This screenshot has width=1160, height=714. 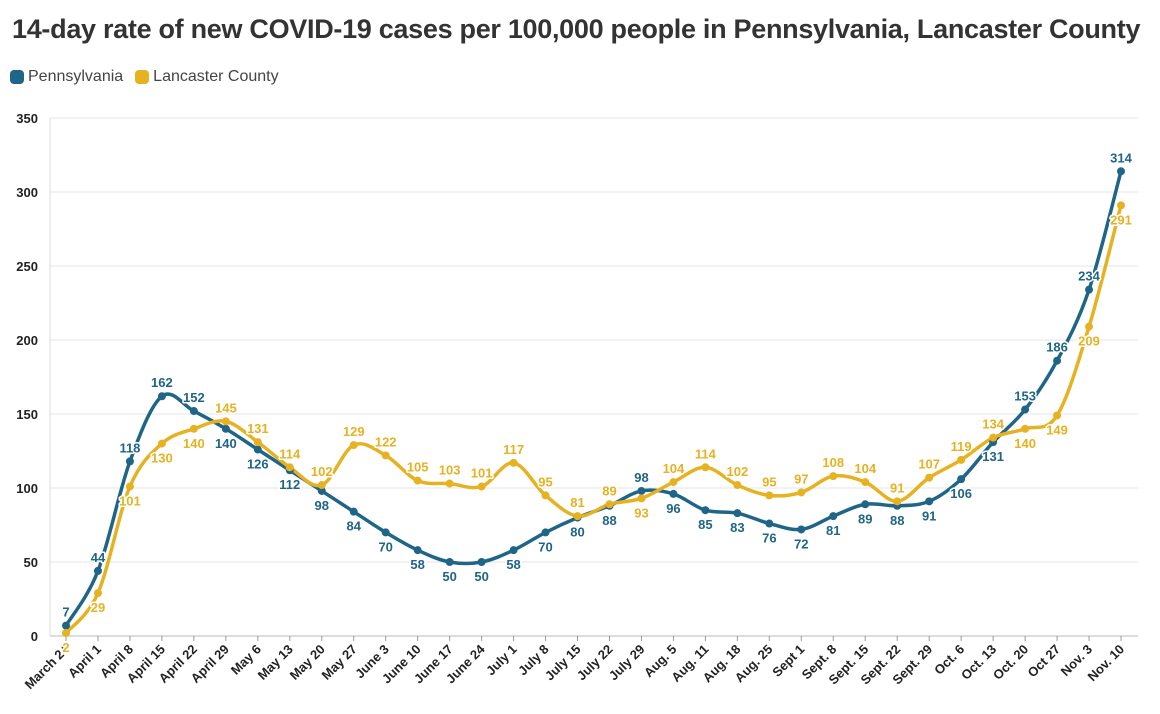 I want to click on legend-item-pennsylvania: Pennsylvania, so click(x=66, y=77).